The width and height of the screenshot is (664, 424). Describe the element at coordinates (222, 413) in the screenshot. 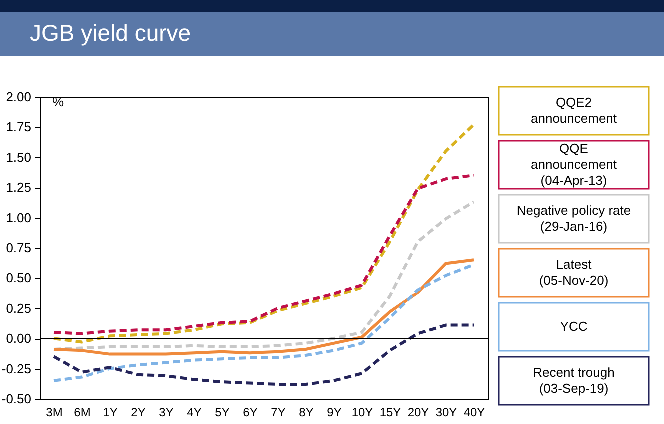

I see `x-tick-label: 5Y` at that location.